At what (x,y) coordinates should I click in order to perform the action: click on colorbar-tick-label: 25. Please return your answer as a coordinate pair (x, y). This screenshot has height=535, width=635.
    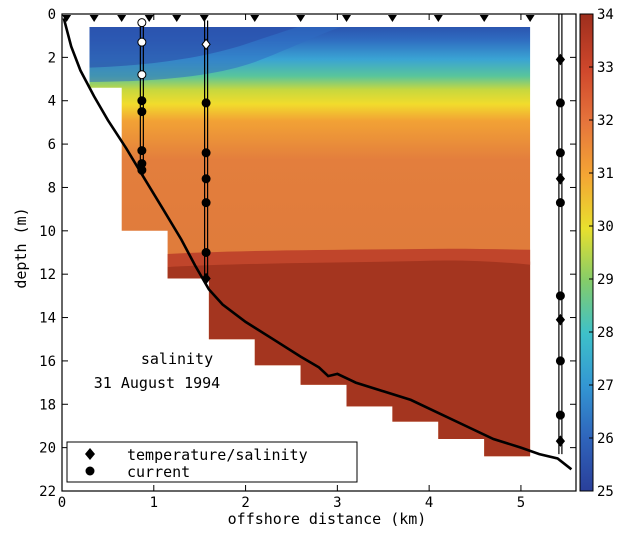
    Looking at the image, I should click on (605, 492).